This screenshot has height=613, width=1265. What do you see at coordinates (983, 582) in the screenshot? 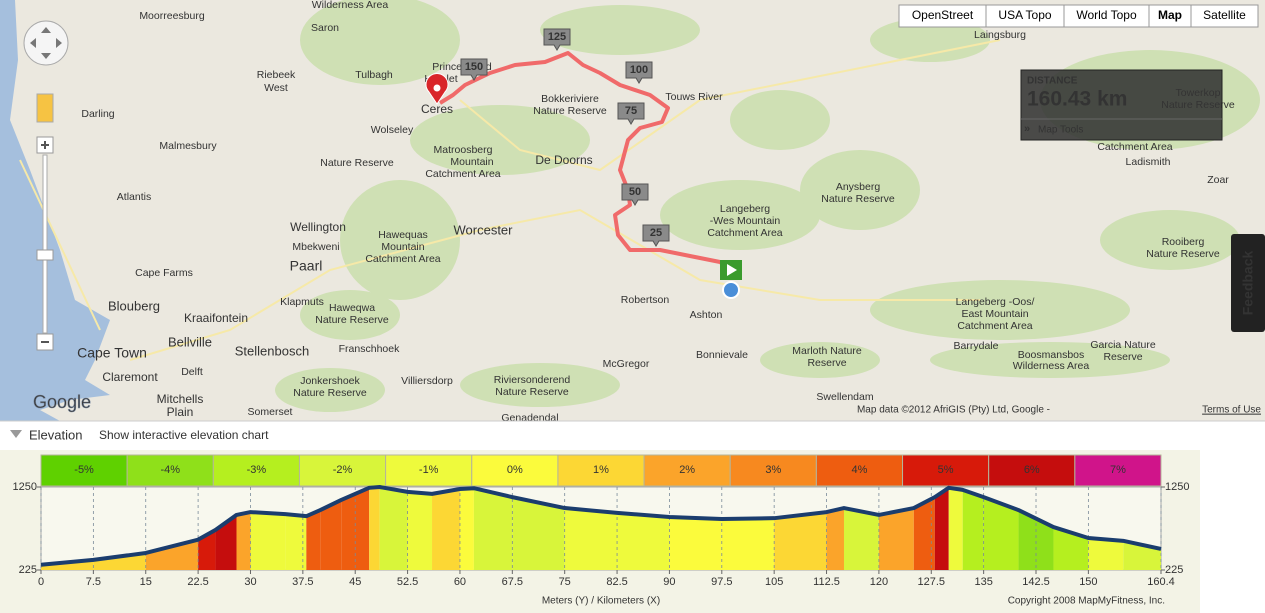
I see `x-tick-label: 135` at bounding box center [983, 582].